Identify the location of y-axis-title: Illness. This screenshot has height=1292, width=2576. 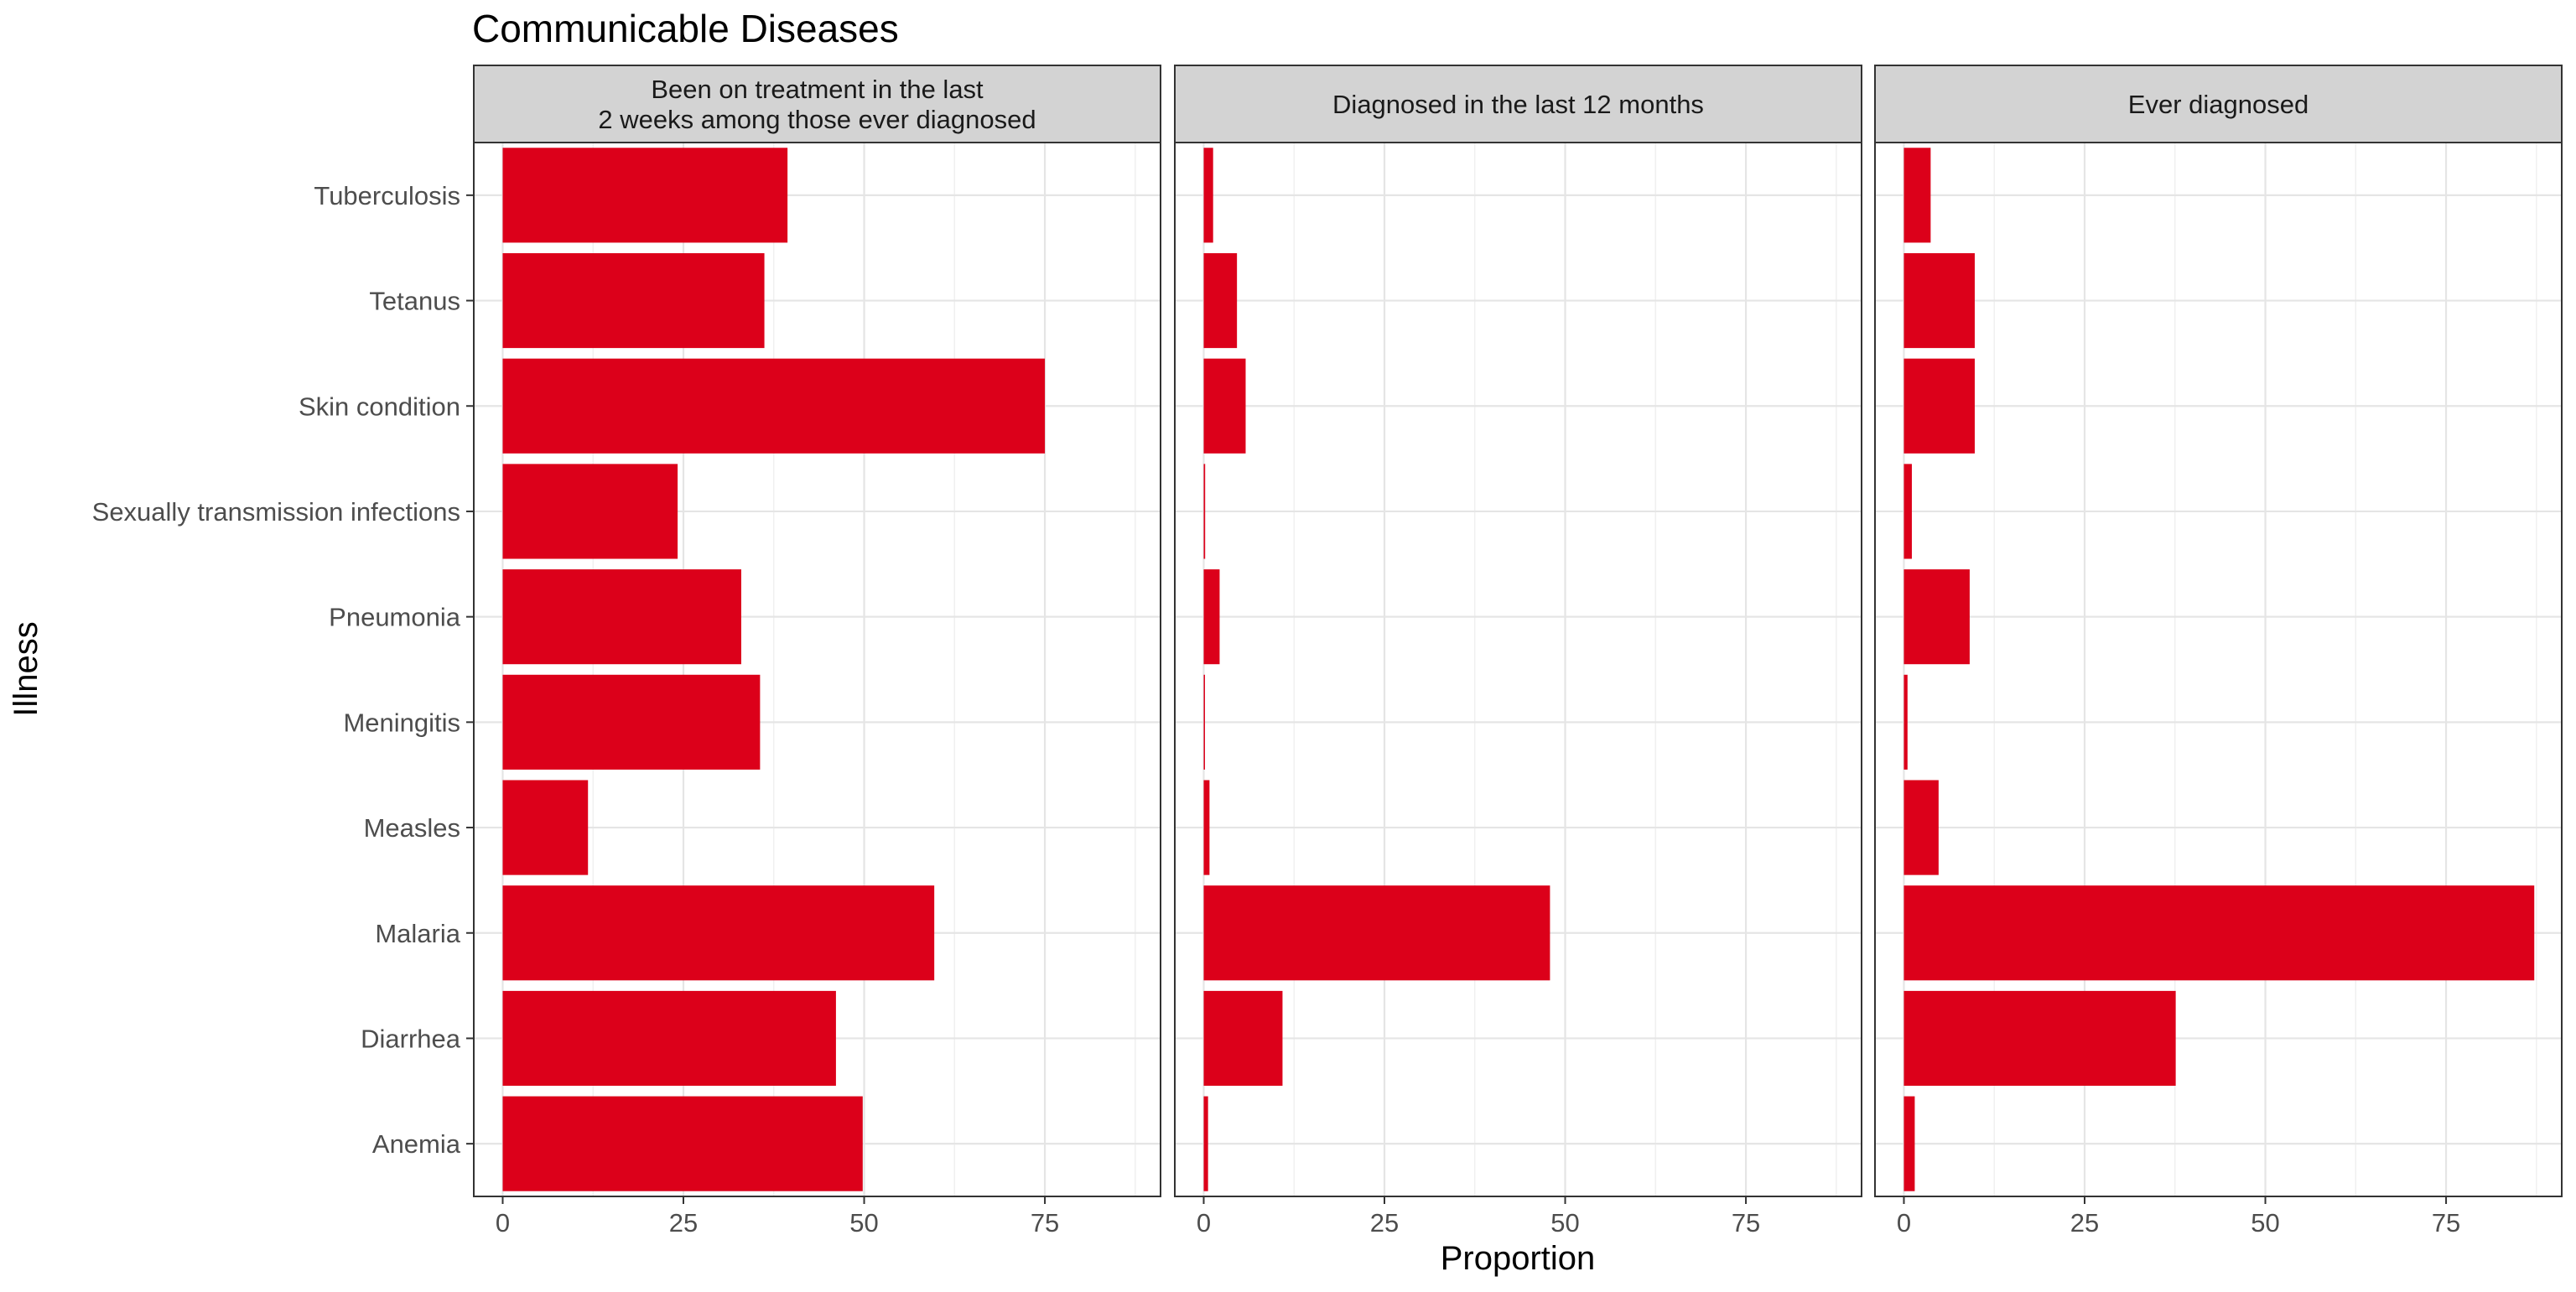
(26, 668).